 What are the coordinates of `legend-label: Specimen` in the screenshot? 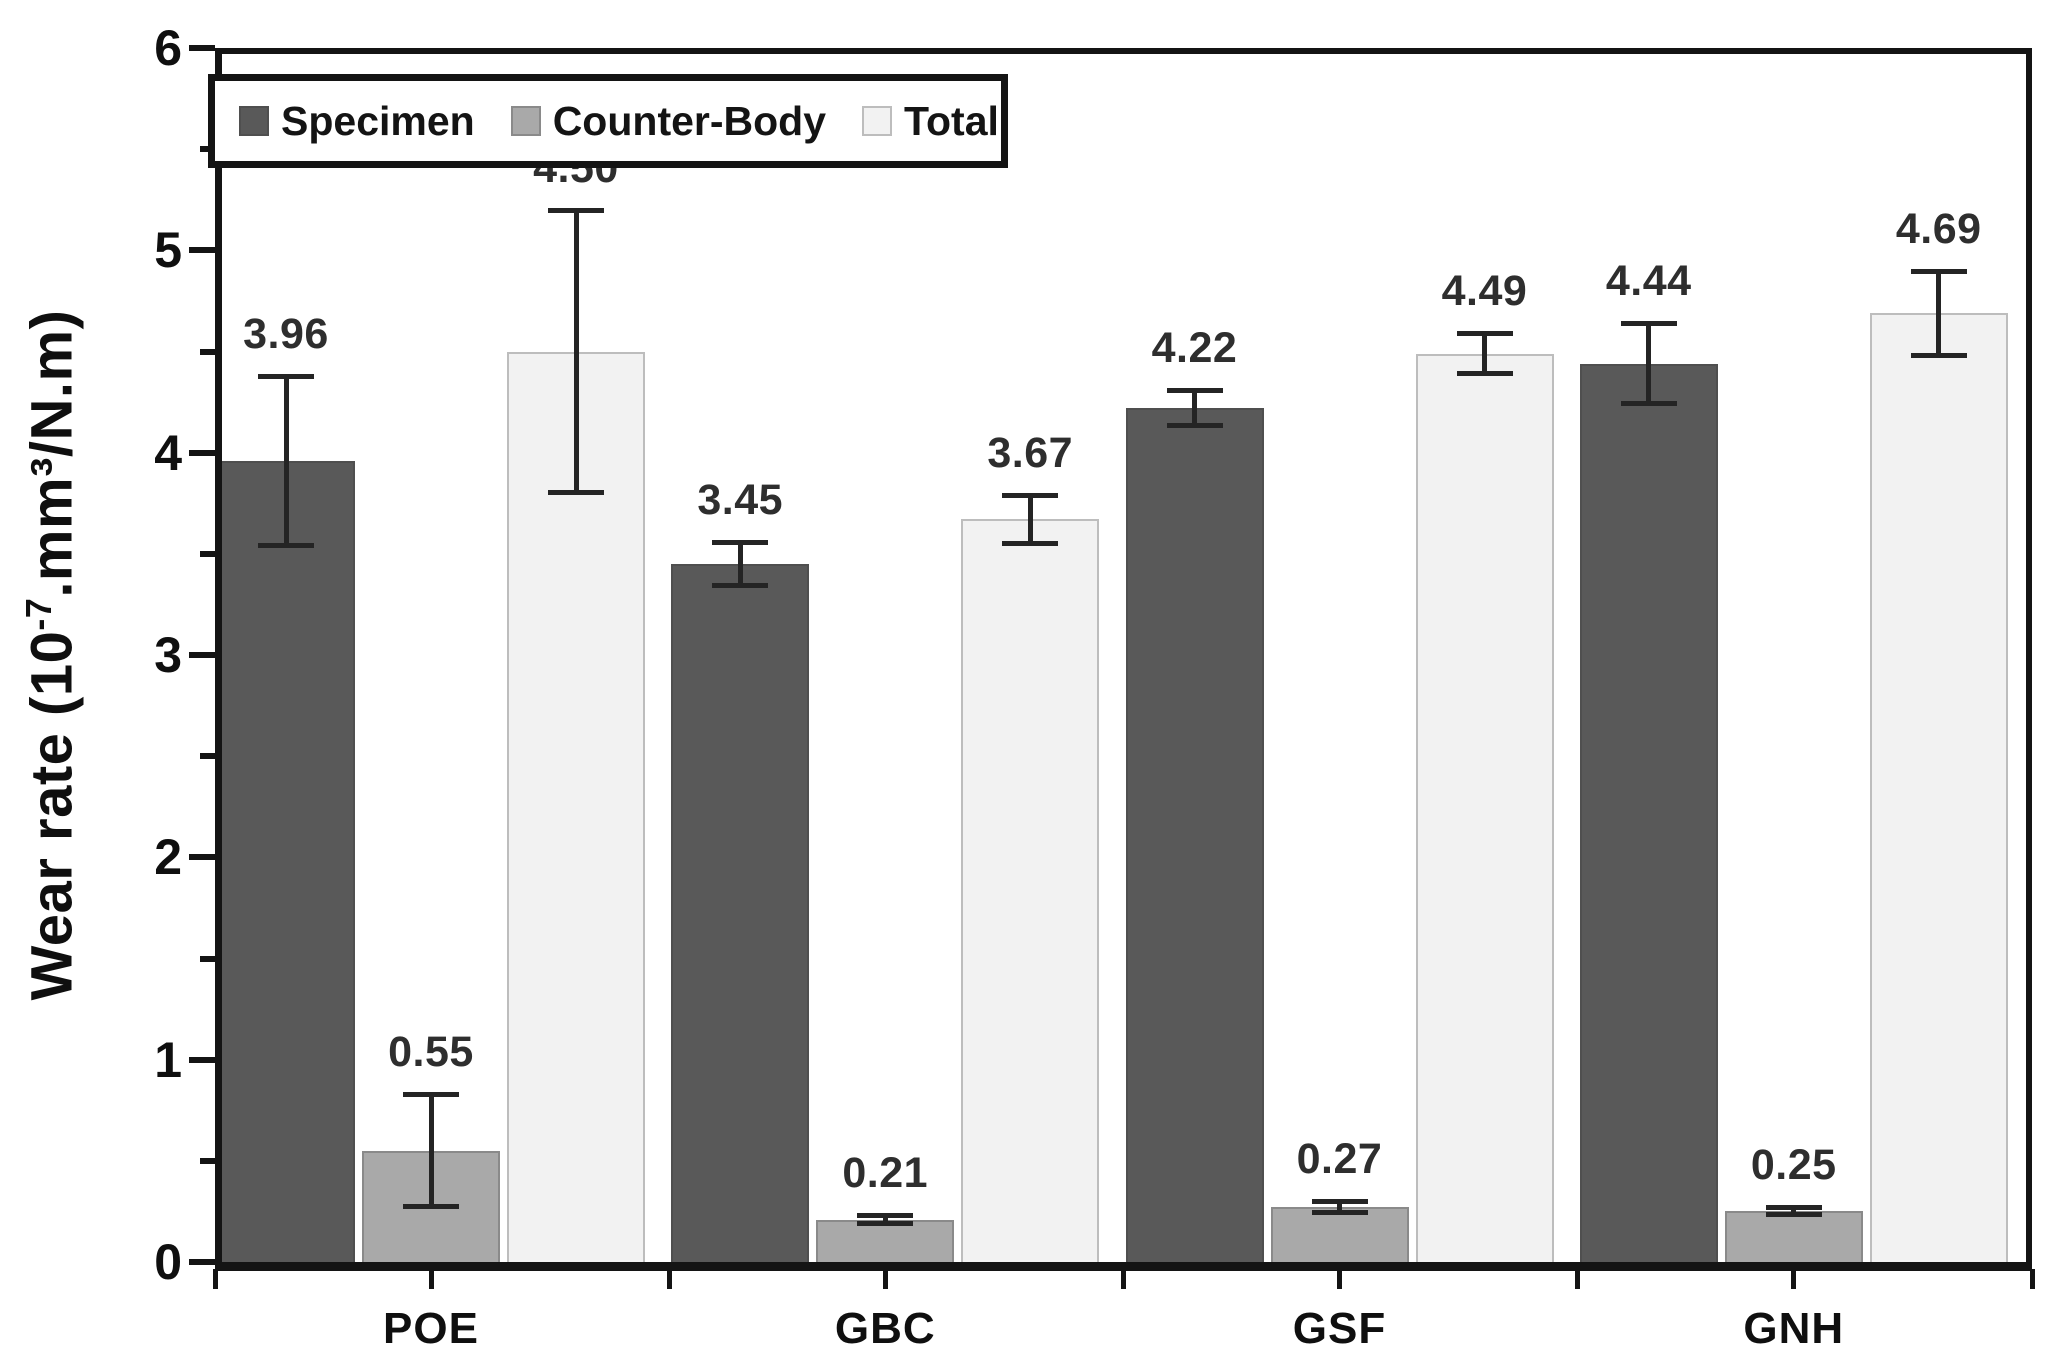 It's located at (378, 120).